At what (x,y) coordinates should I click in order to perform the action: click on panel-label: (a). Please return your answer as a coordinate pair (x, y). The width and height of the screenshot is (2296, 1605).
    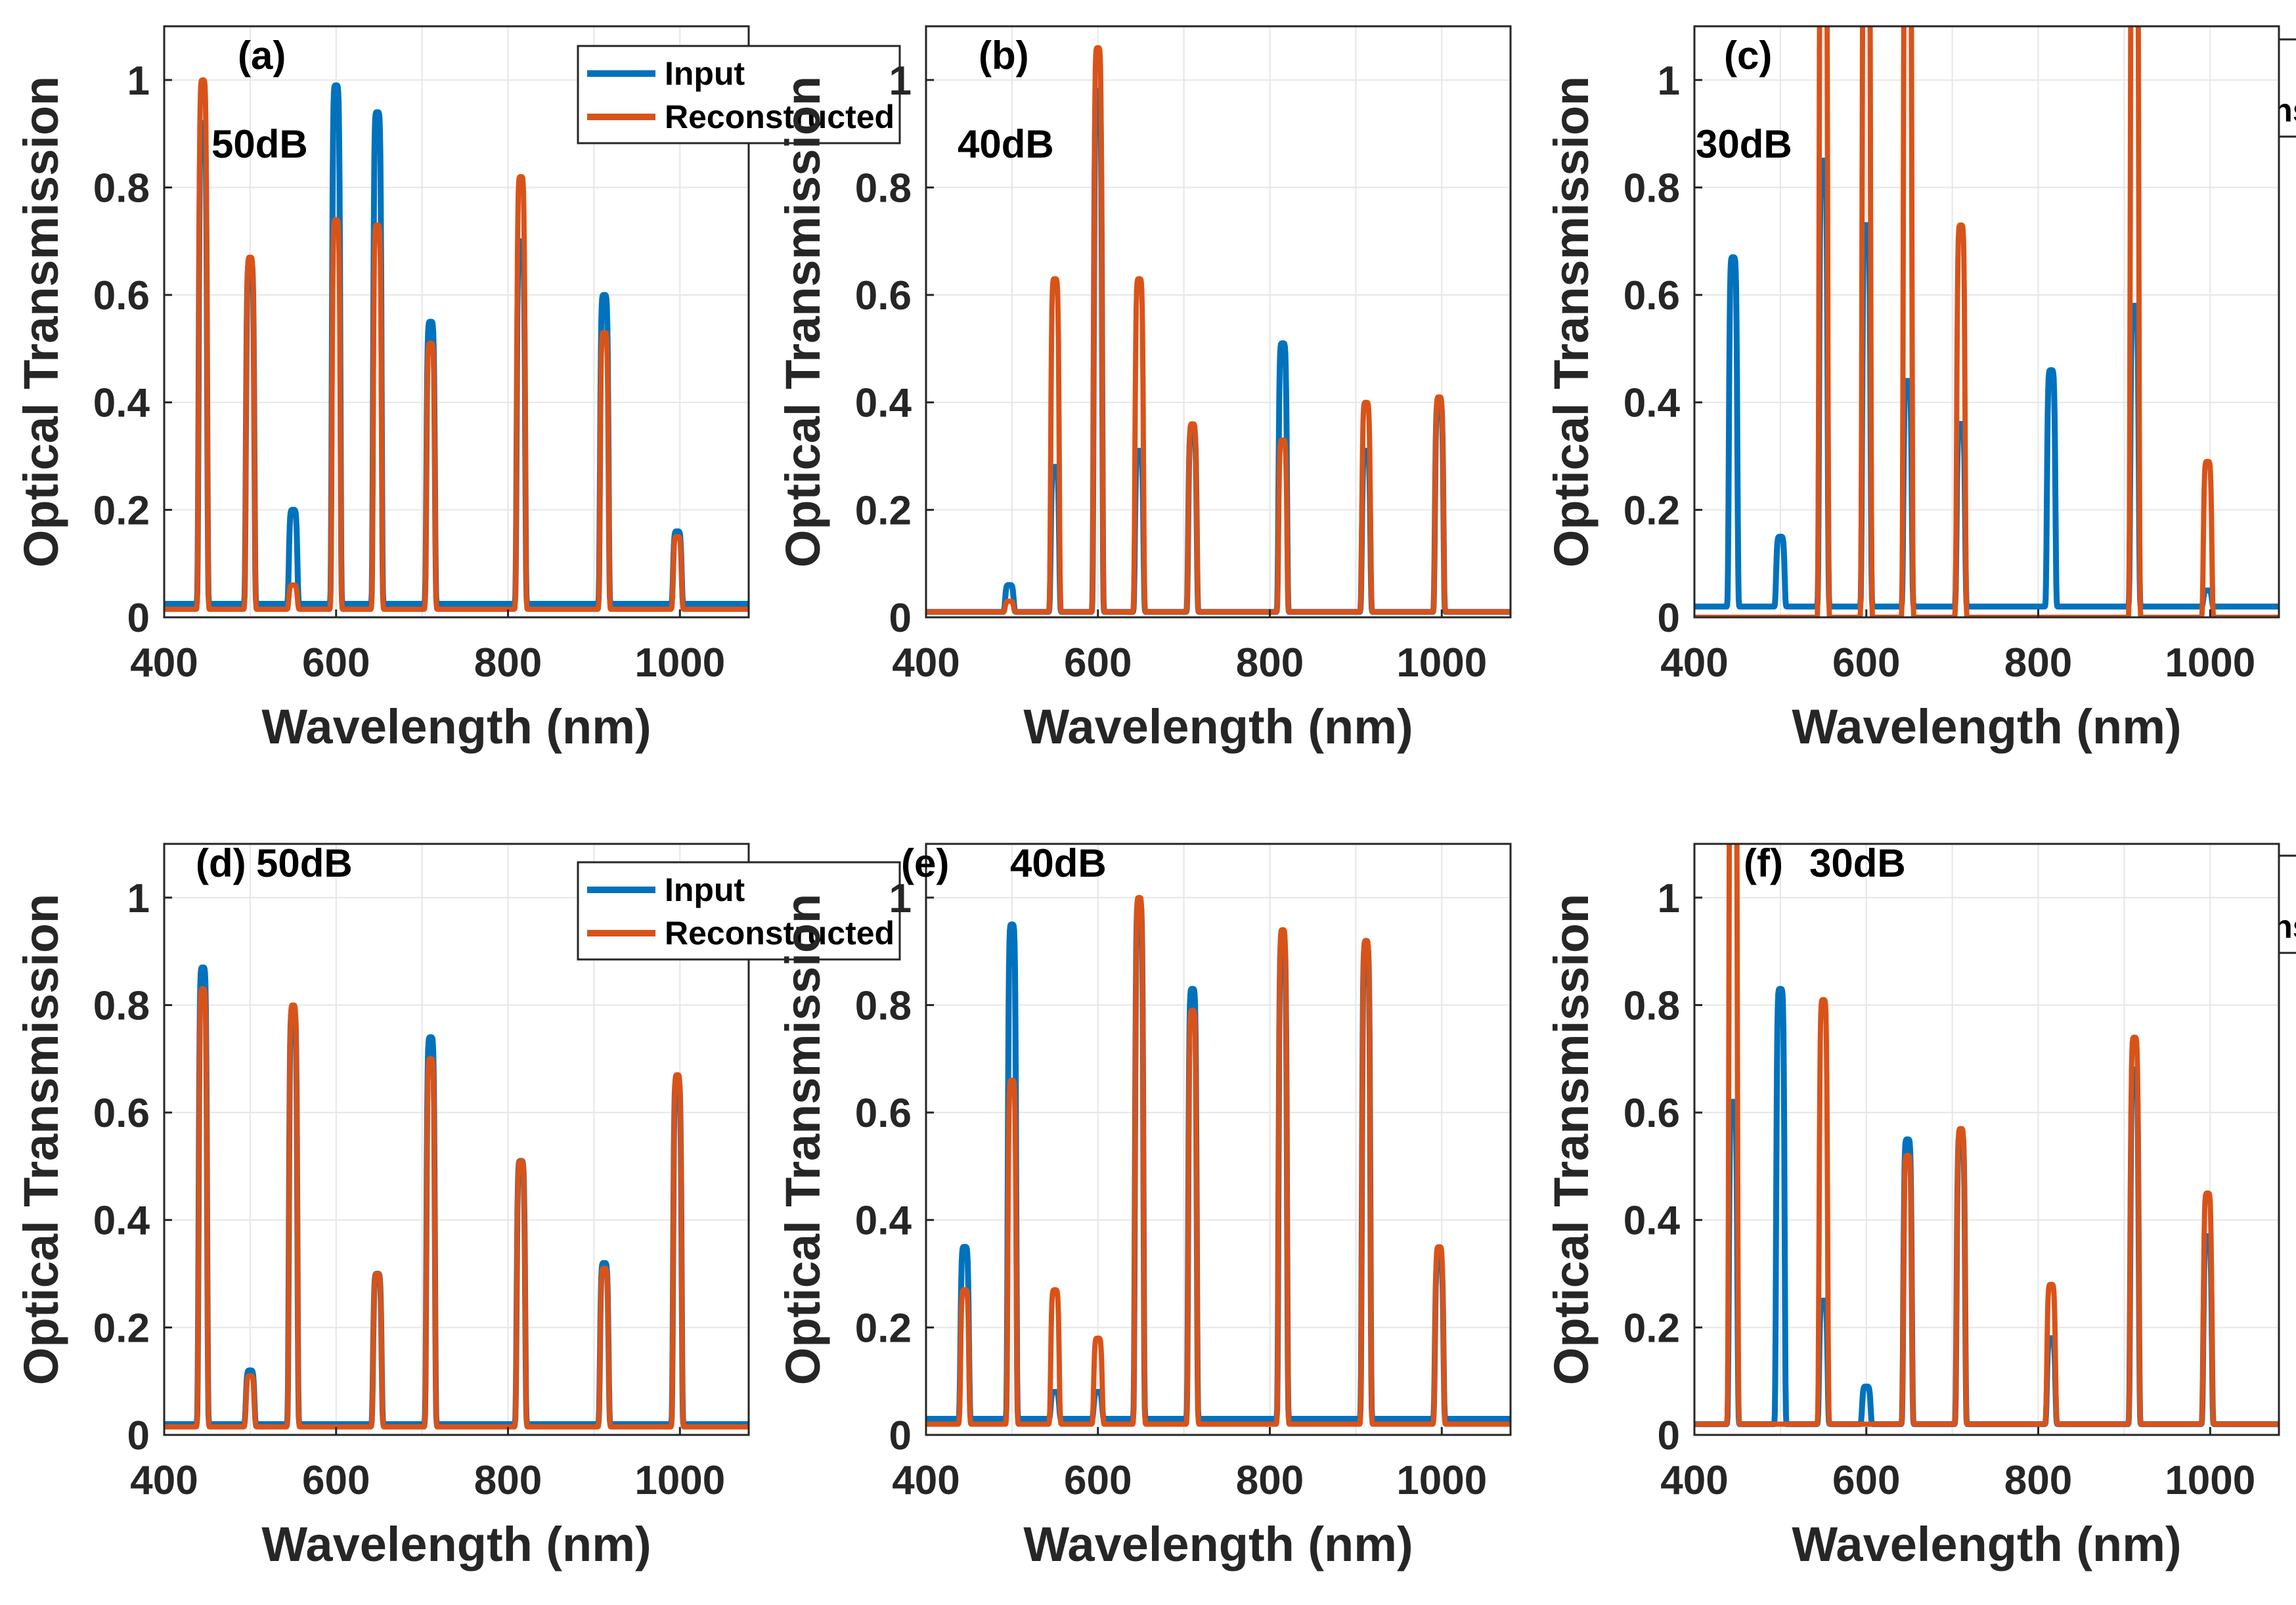
    Looking at the image, I should click on (262, 55).